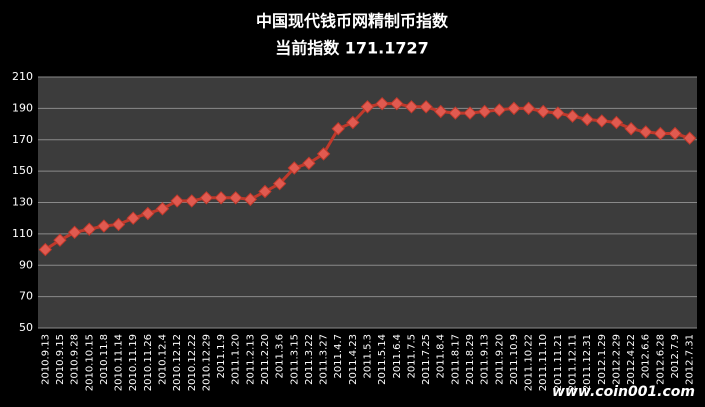 This screenshot has width=705, height=407. What do you see at coordinates (352, 48) in the screenshot?
I see `chart-subtitle: 当前指数 171.1727` at bounding box center [352, 48].